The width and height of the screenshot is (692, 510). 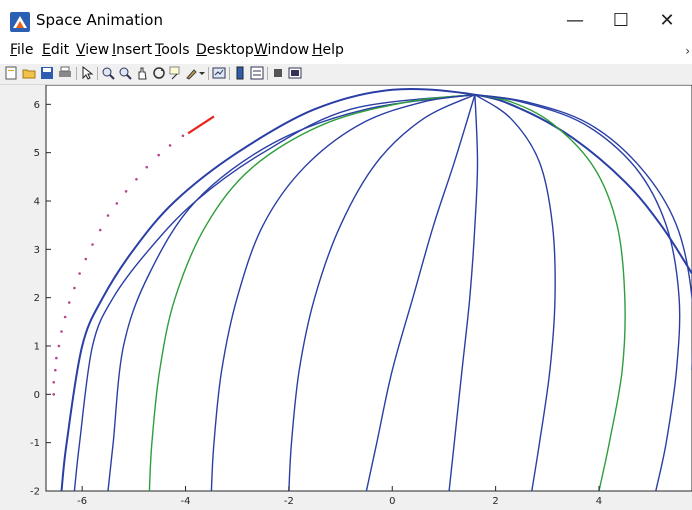 I want to click on maximize-button: ☐, so click(x=621, y=20).